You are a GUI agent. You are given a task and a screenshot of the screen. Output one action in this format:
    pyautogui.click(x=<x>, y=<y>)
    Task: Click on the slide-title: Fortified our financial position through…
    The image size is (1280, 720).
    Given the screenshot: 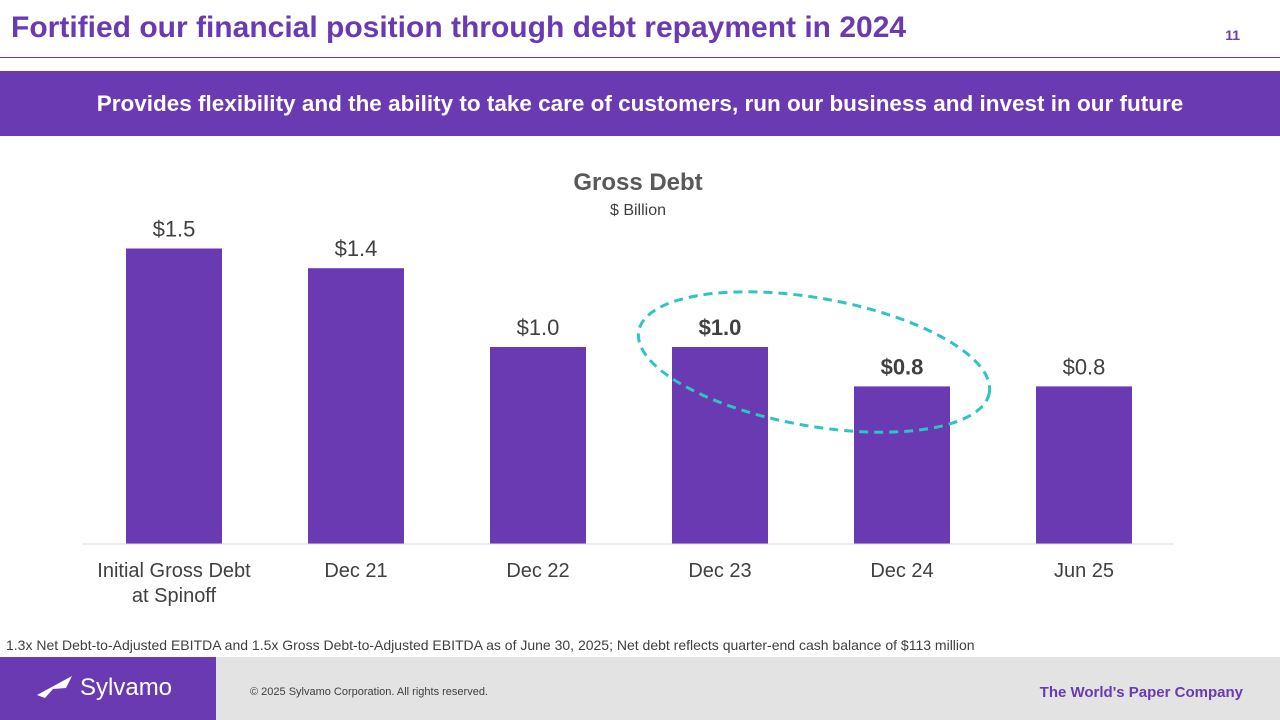 What is the action you would take?
    pyautogui.click(x=459, y=27)
    